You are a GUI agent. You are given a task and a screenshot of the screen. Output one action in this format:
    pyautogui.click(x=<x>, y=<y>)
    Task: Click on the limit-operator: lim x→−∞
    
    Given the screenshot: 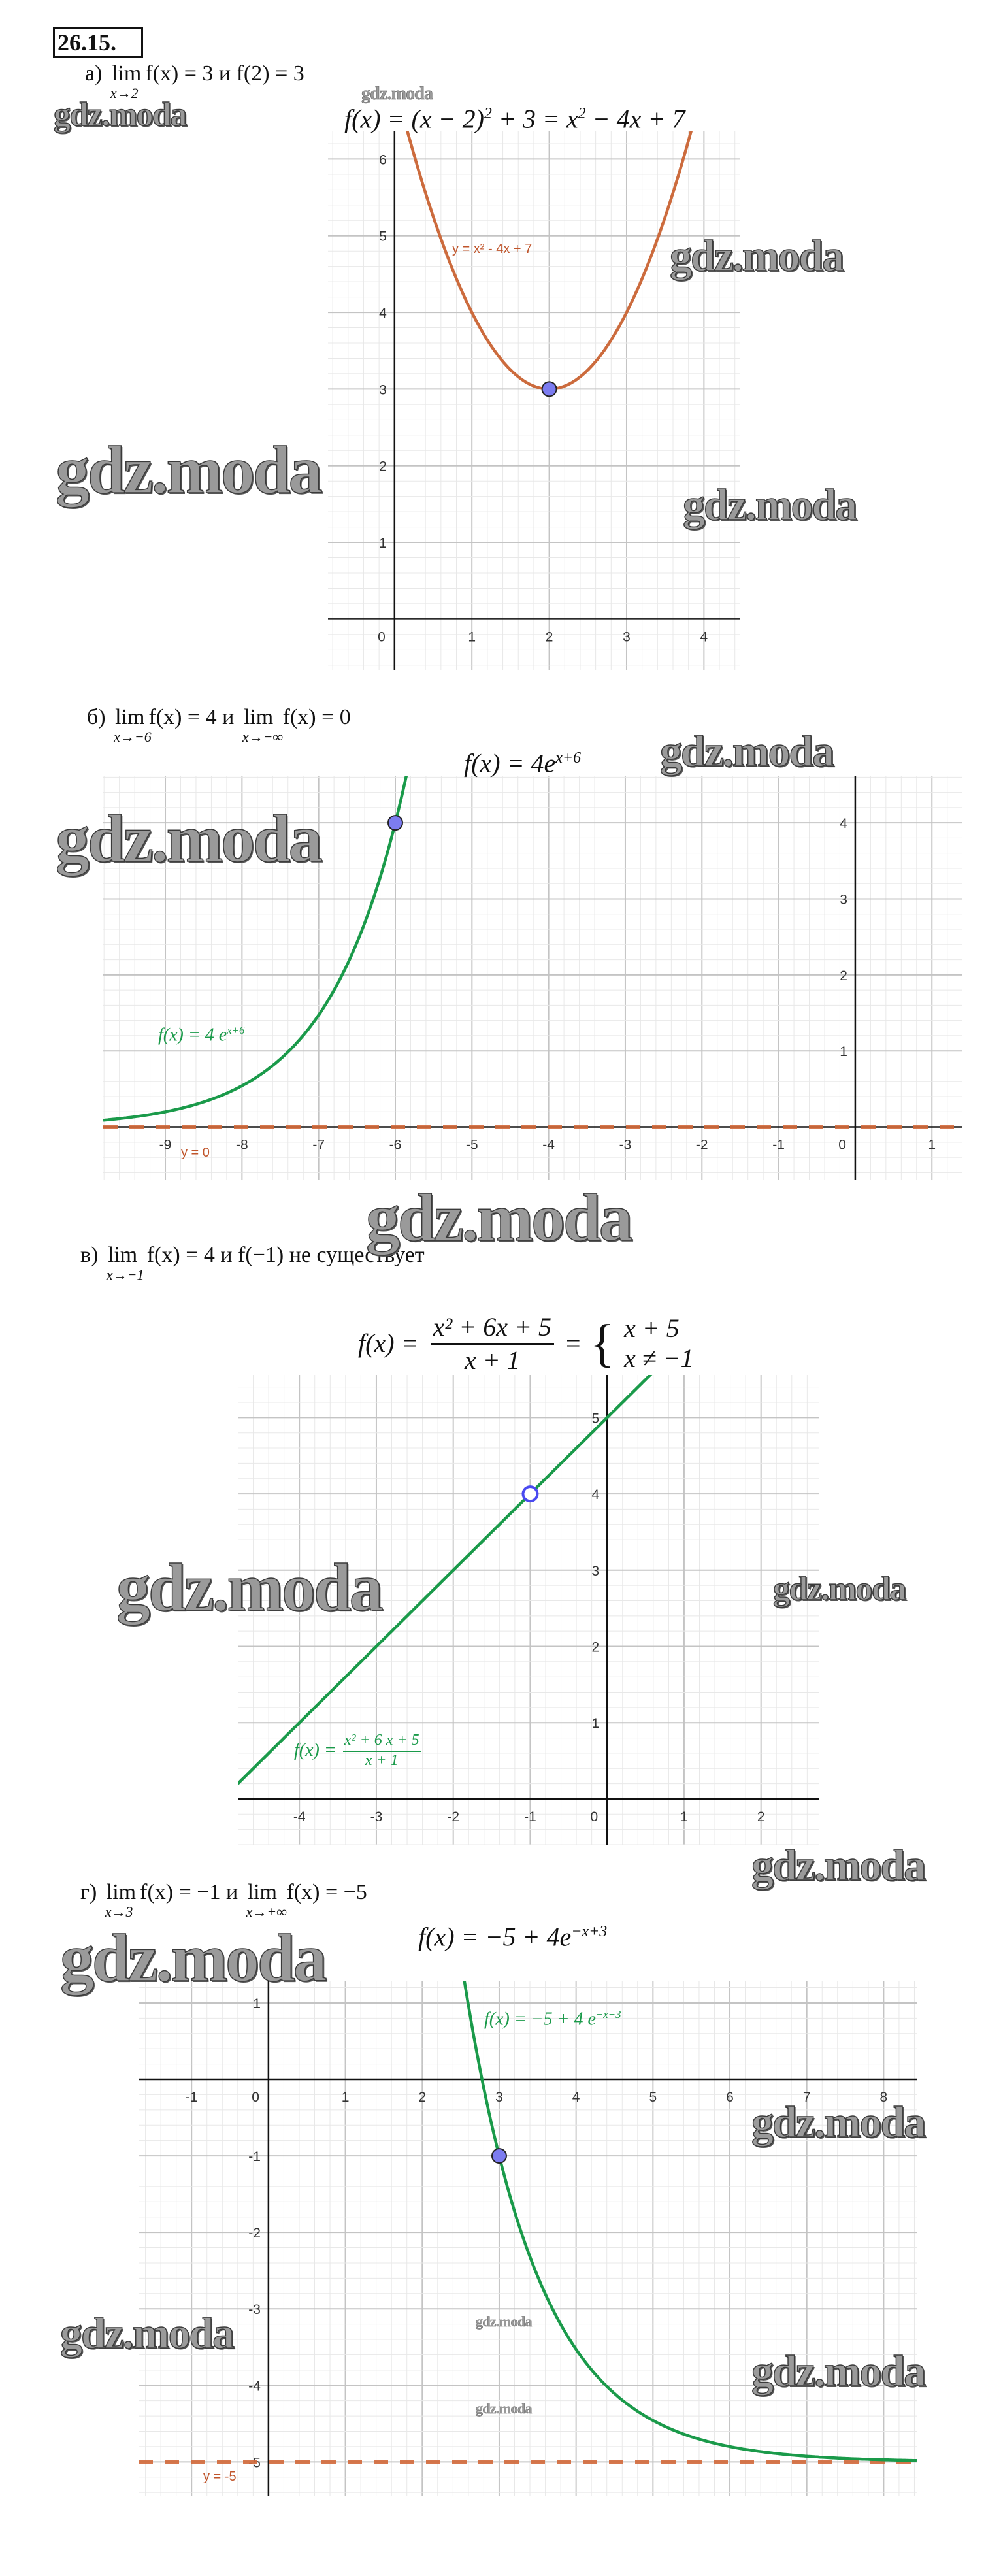 What is the action you would take?
    pyautogui.click(x=262, y=725)
    